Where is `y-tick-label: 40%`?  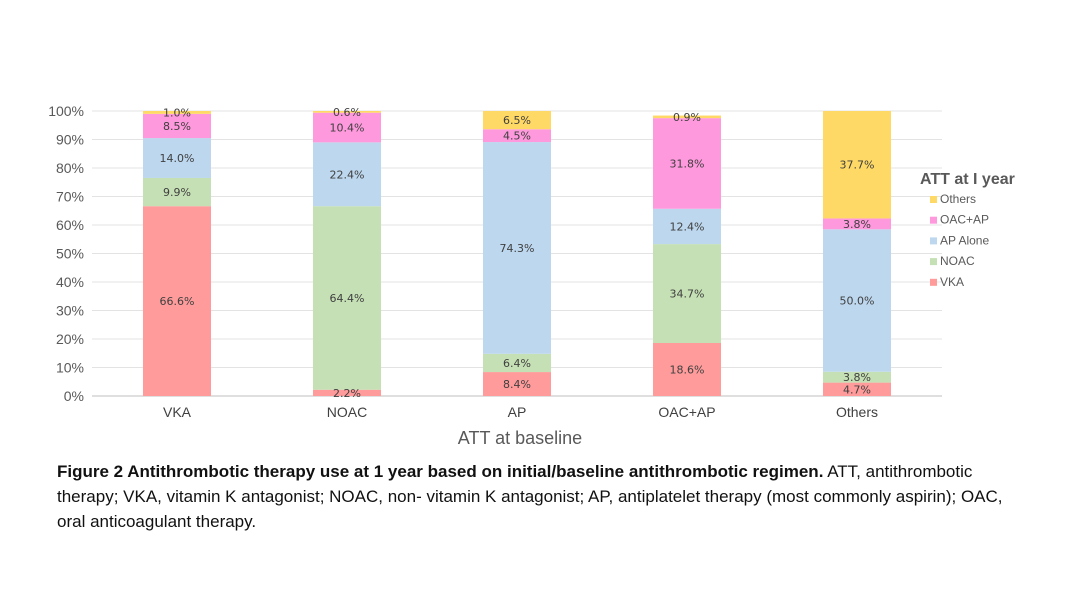
y-tick-label: 40% is located at coordinates (70, 282).